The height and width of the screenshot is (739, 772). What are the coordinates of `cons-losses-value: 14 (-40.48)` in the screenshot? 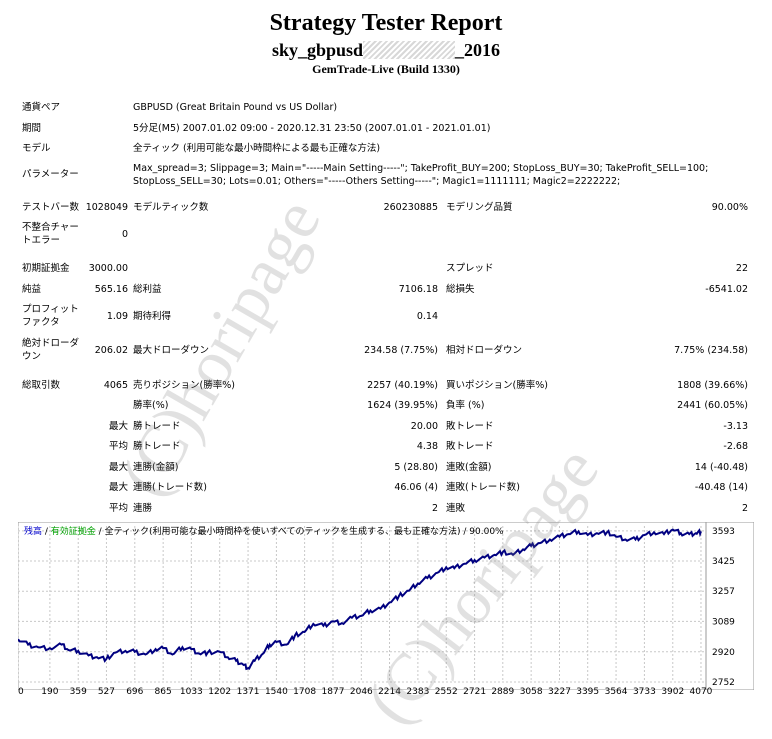 It's located at (721, 467).